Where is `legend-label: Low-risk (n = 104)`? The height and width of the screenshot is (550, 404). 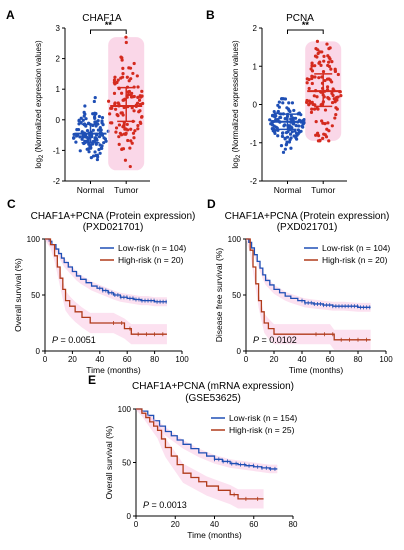 legend-label: Low-risk (n = 104) is located at coordinates (152, 248).